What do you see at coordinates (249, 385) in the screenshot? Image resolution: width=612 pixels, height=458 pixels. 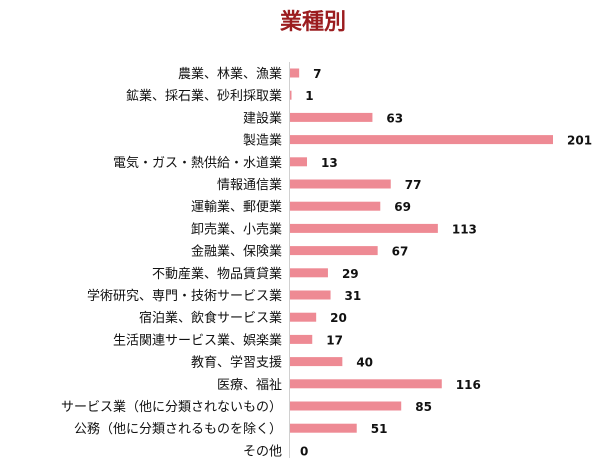 I see `category-label: 医療、福祉` at bounding box center [249, 385].